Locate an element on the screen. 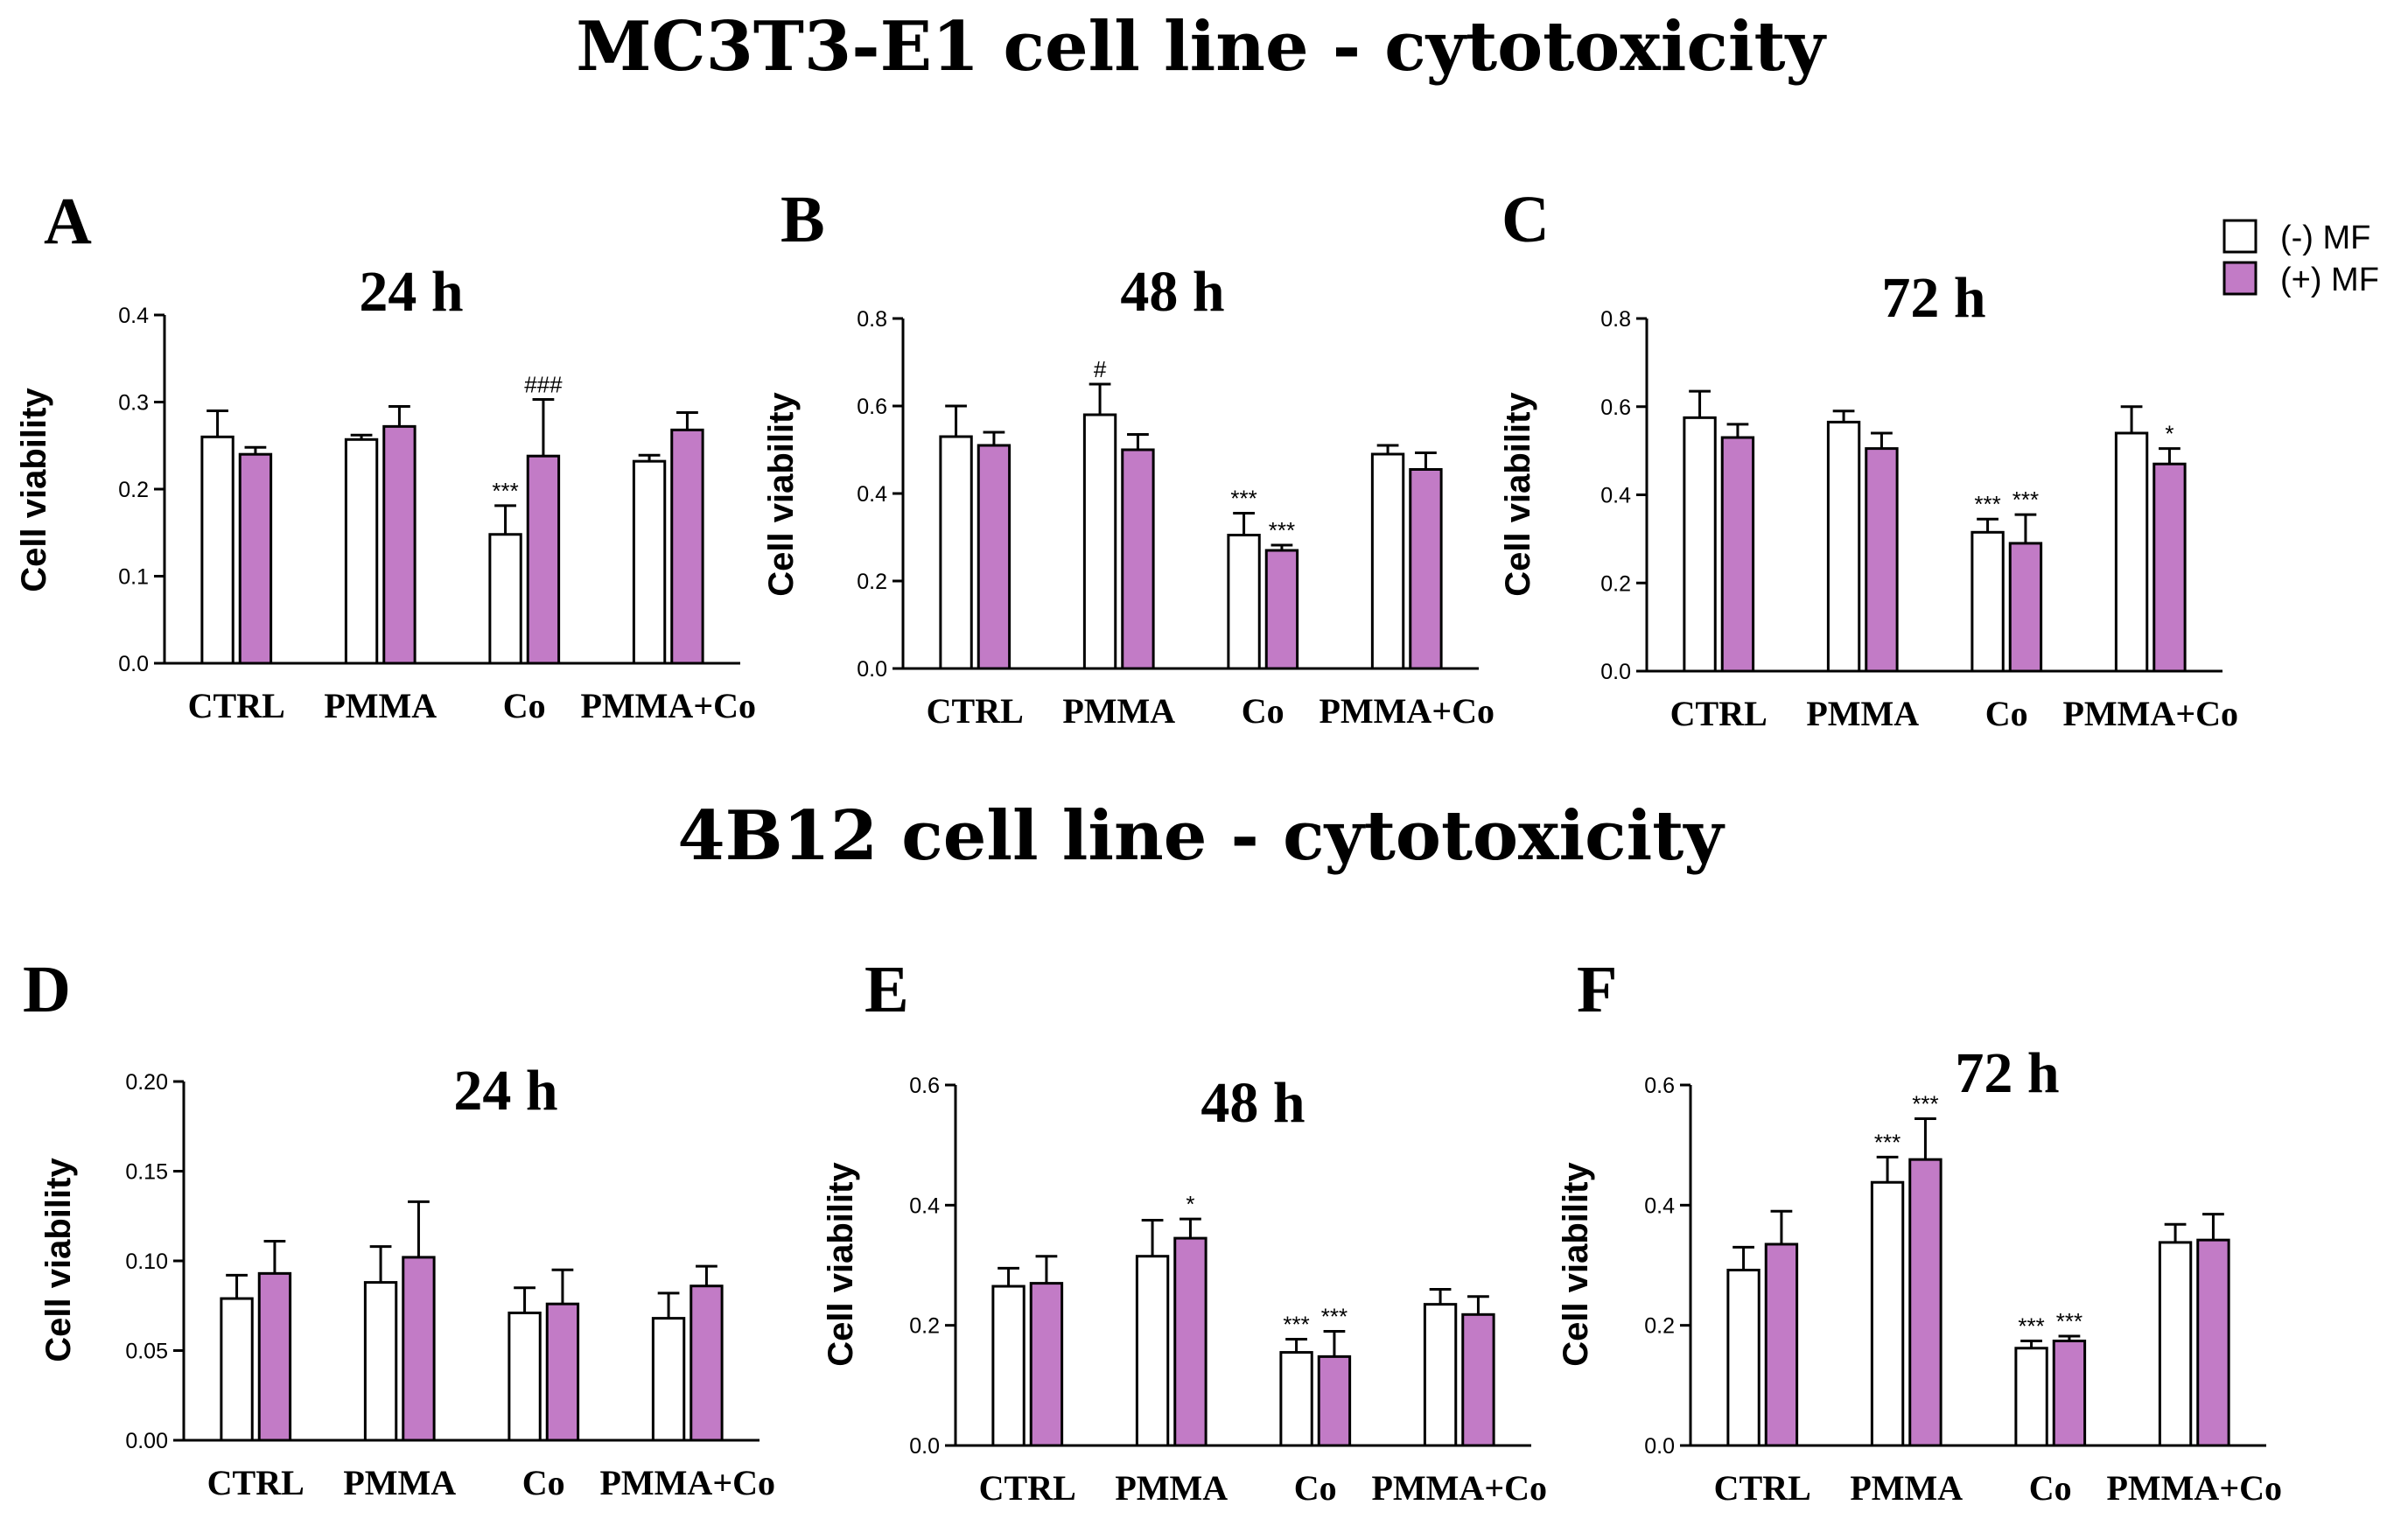 The image size is (2401, 1540). x-tick-label-a-3: PMMA+Co is located at coordinates (668, 705).